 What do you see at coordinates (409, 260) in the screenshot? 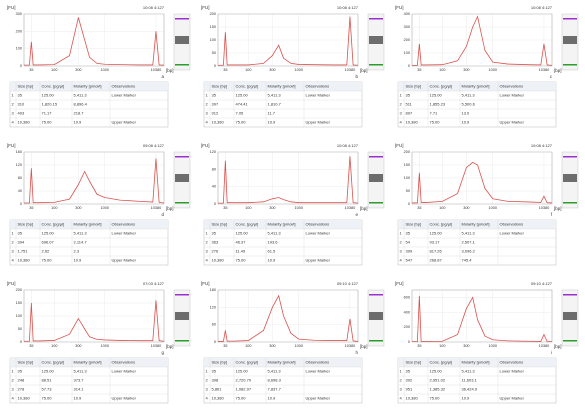
I see `table-cell: 547` at bounding box center [409, 260].